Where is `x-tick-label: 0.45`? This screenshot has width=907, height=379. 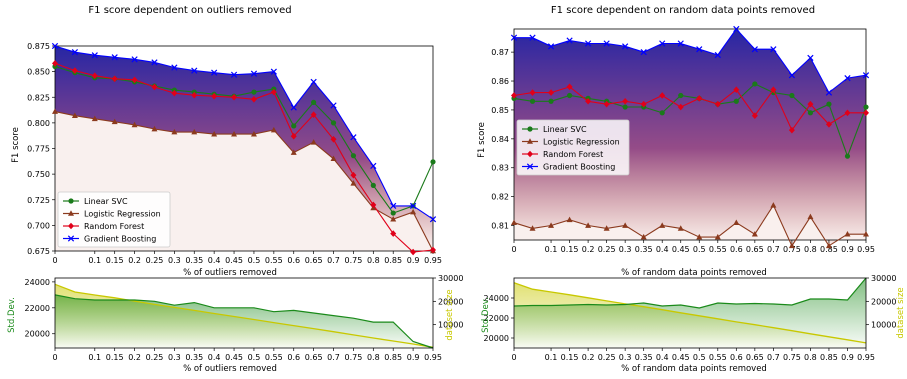
x-tick-label: 0.45 is located at coordinates (234, 260).